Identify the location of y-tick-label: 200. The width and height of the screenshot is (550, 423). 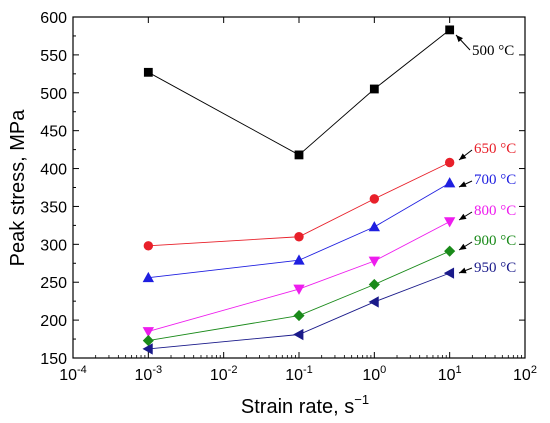
(53, 321).